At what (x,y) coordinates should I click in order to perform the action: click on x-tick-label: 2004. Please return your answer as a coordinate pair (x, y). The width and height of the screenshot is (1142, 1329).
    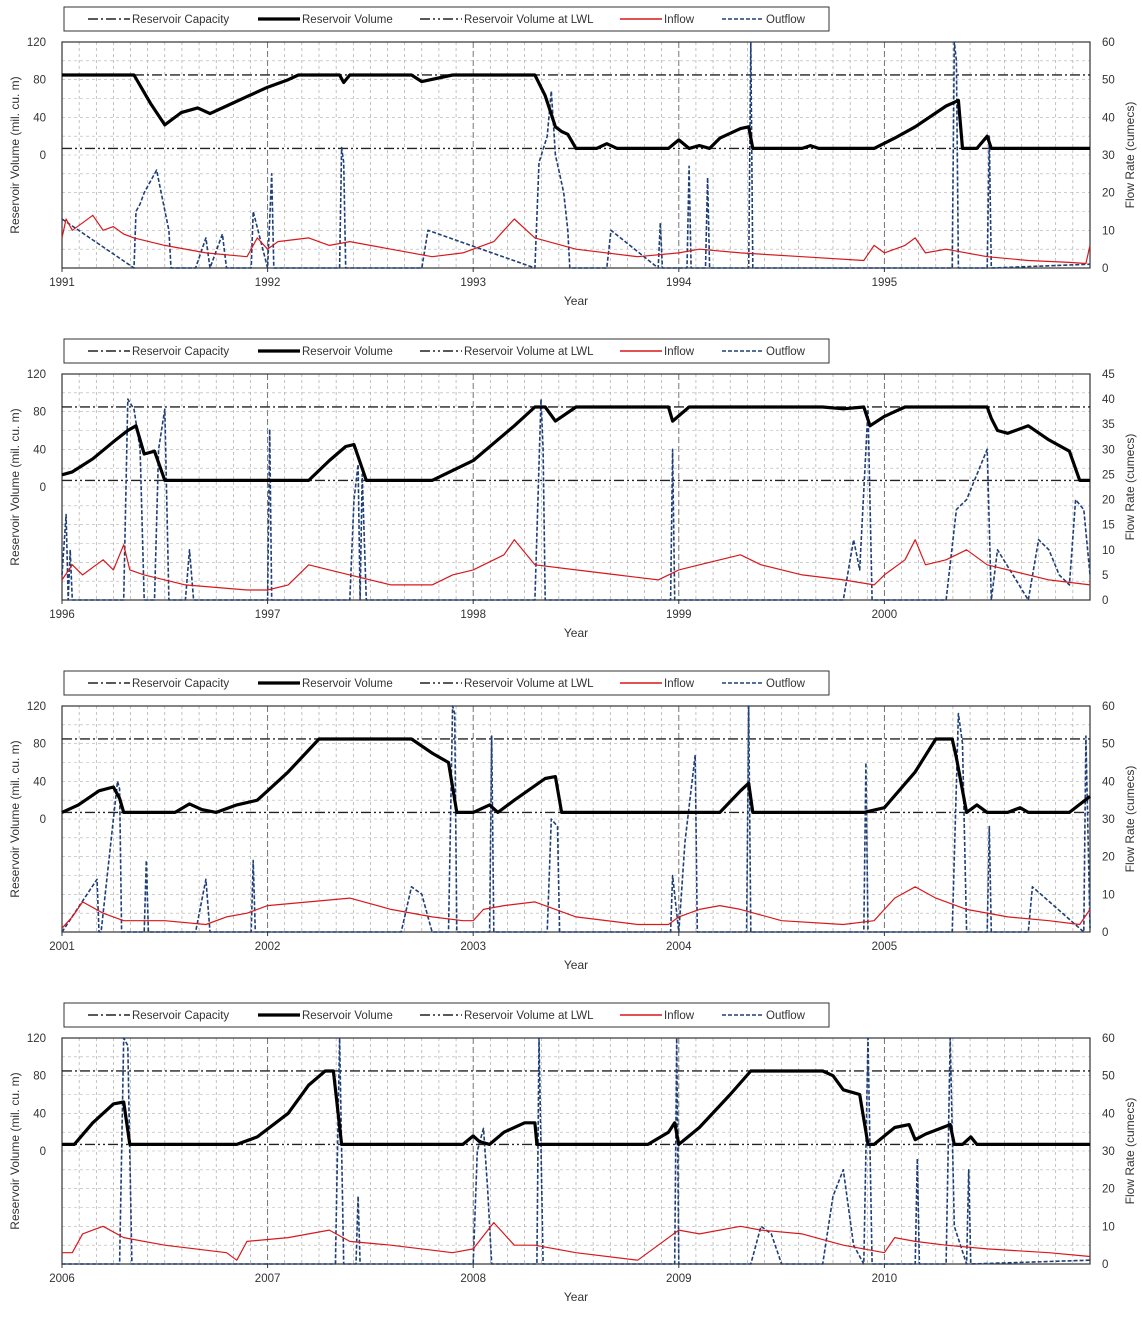
    Looking at the image, I should click on (679, 947).